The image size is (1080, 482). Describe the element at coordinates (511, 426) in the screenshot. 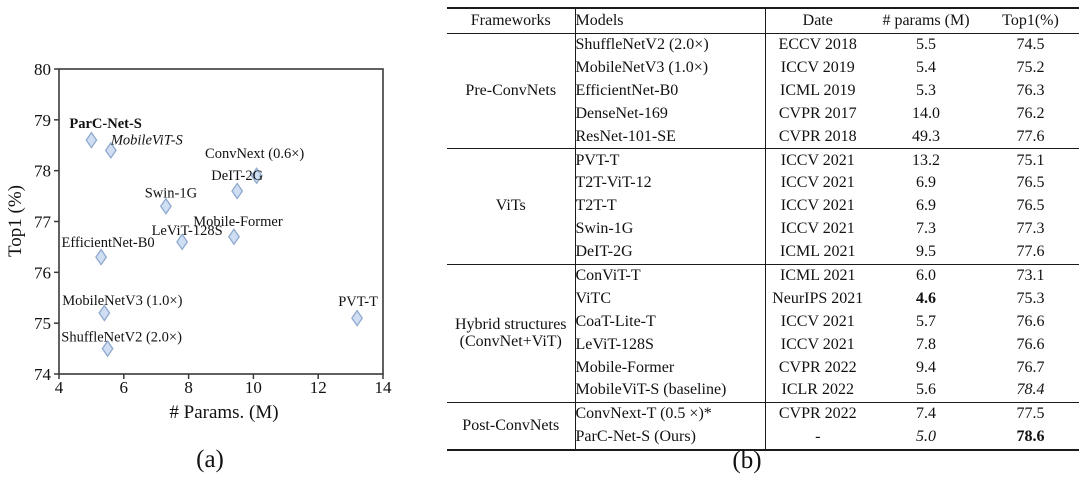

I see `framework-cell: Post-ConvNets` at that location.